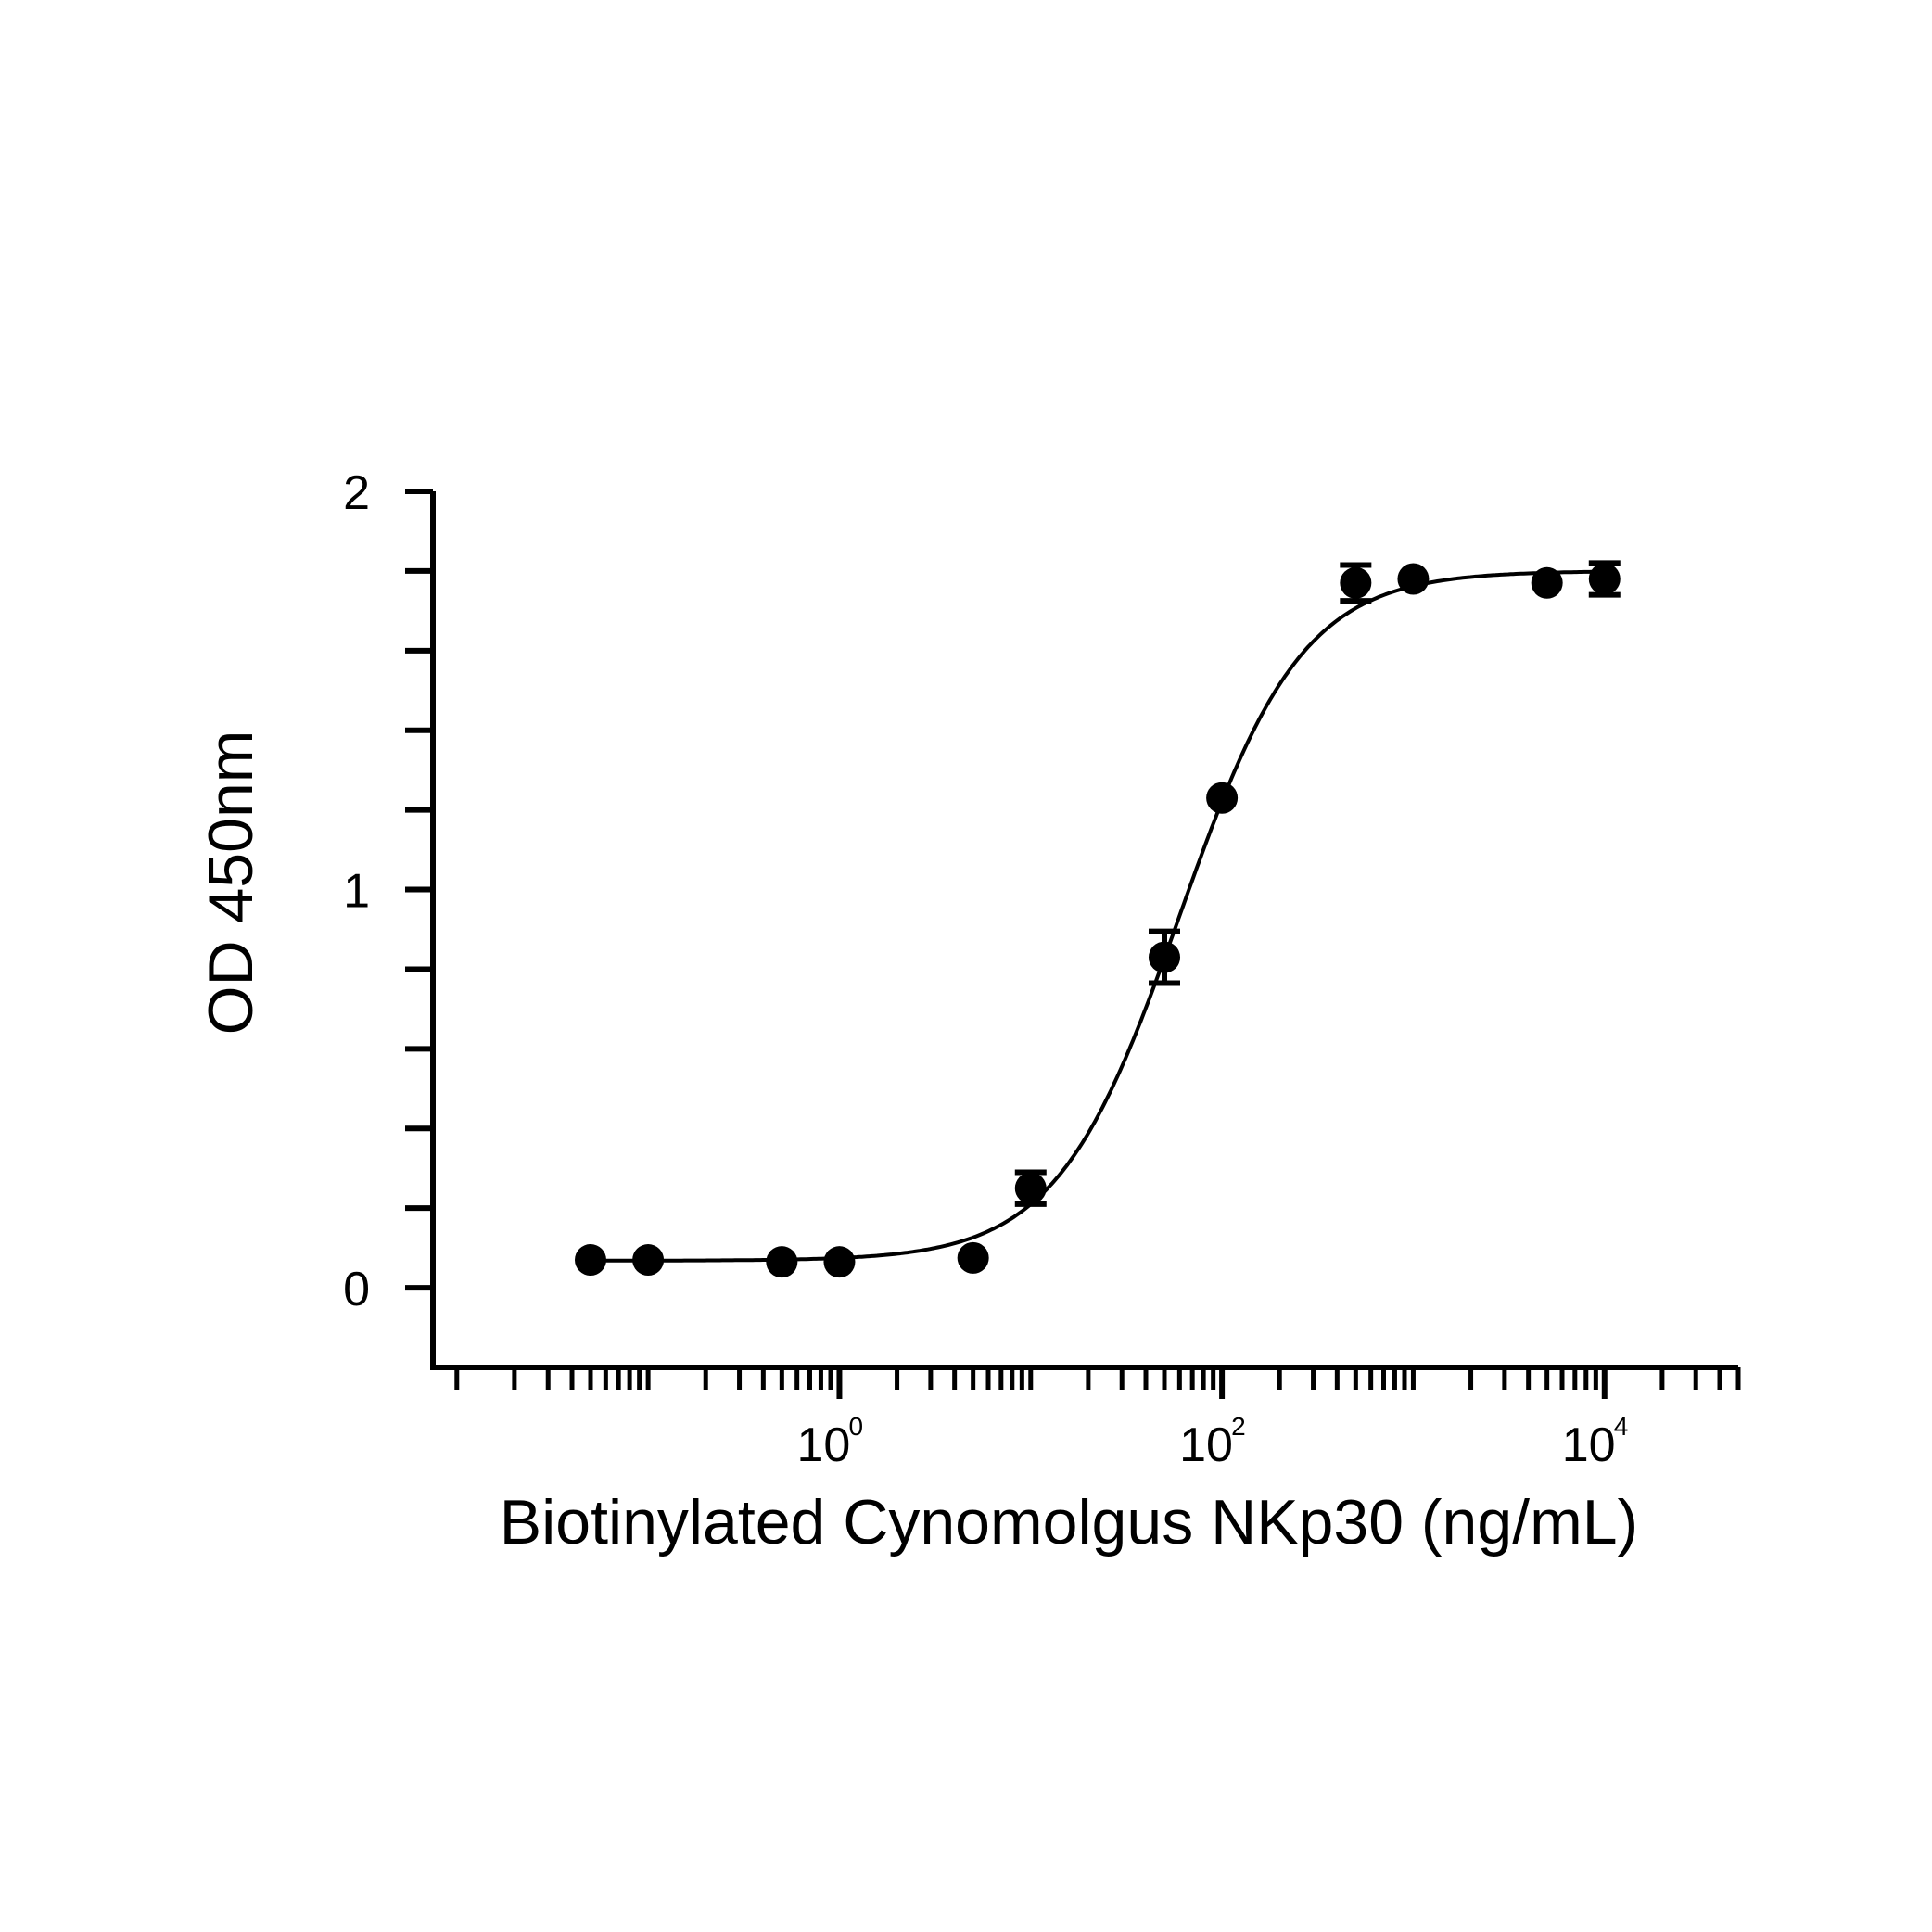 Image resolution: width=1932 pixels, height=1932 pixels. Describe the element at coordinates (1238, 1426) in the screenshot. I see `x-tick-exponent: 2` at that location.